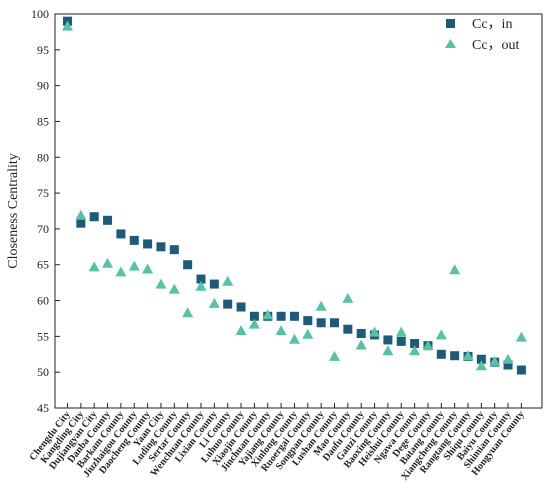  Describe the element at coordinates (482, 35) in the screenshot. I see `legend: Cc，in Cc，out` at that location.